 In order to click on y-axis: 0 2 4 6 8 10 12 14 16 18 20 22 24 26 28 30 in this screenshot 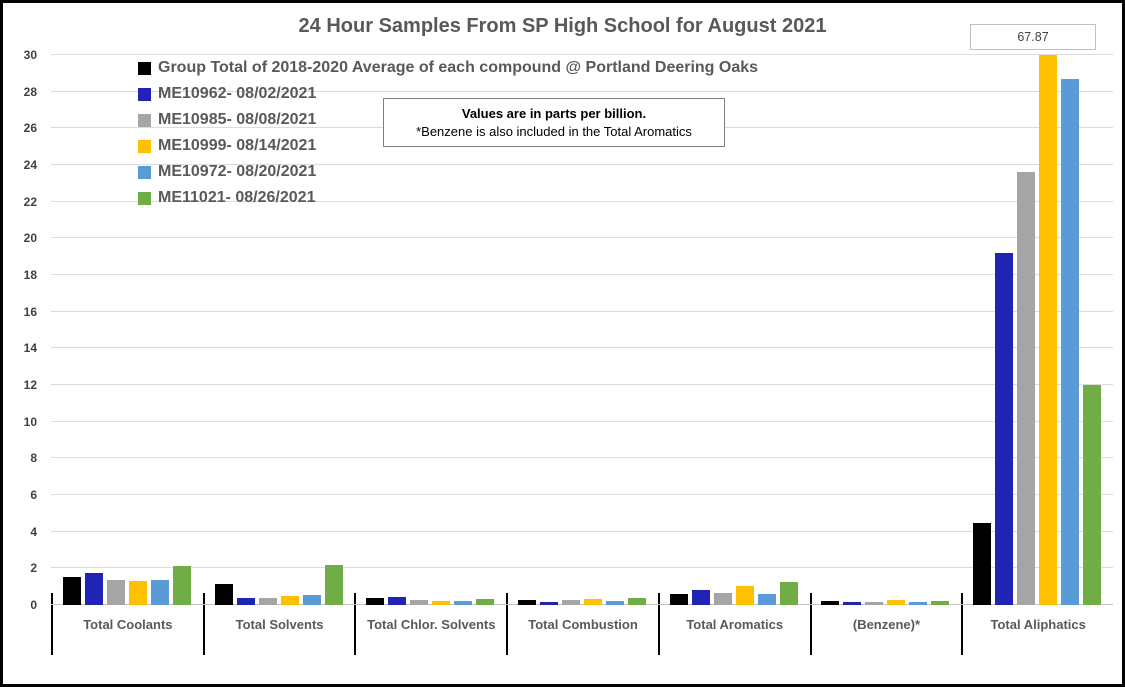, I will do `click(24, 330)`.